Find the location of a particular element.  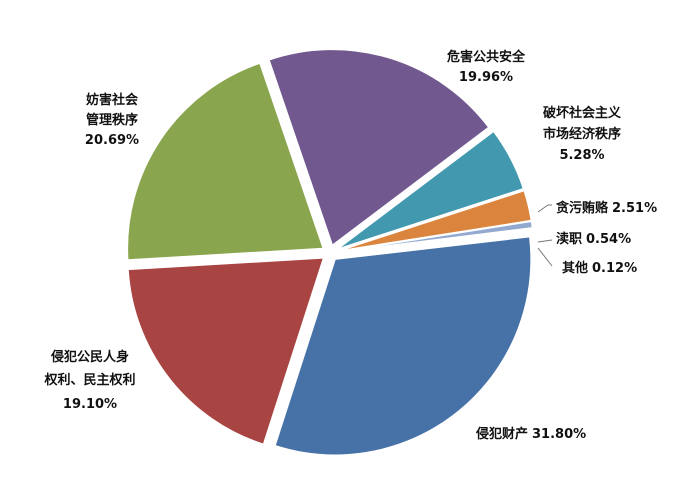

label-dereliction-value: 0.54% is located at coordinates (608, 239).